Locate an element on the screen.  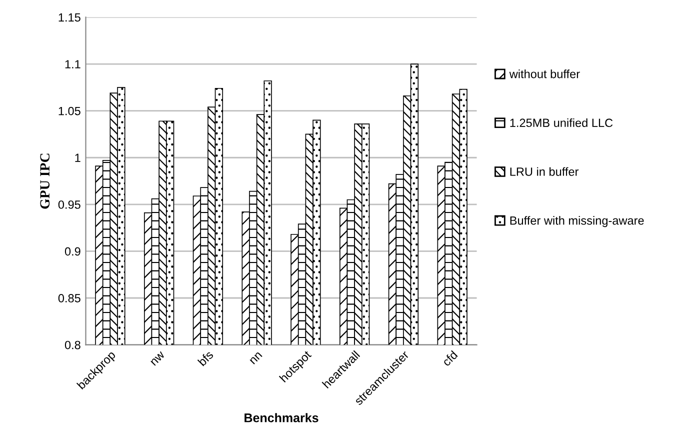
legend-label: without buffer is located at coordinates (544, 74).